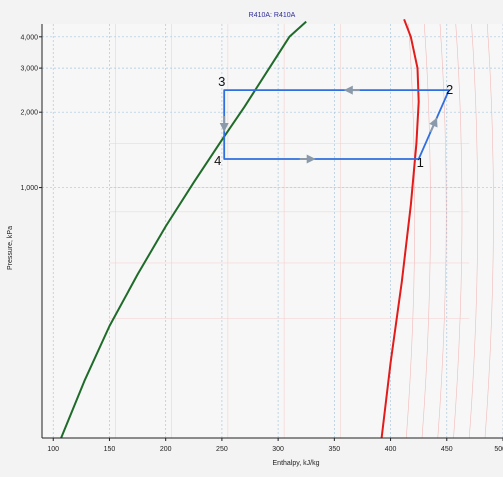 This screenshot has width=503, height=477. What do you see at coordinates (278, 449) in the screenshot?
I see `x-tick-label: 300` at bounding box center [278, 449].